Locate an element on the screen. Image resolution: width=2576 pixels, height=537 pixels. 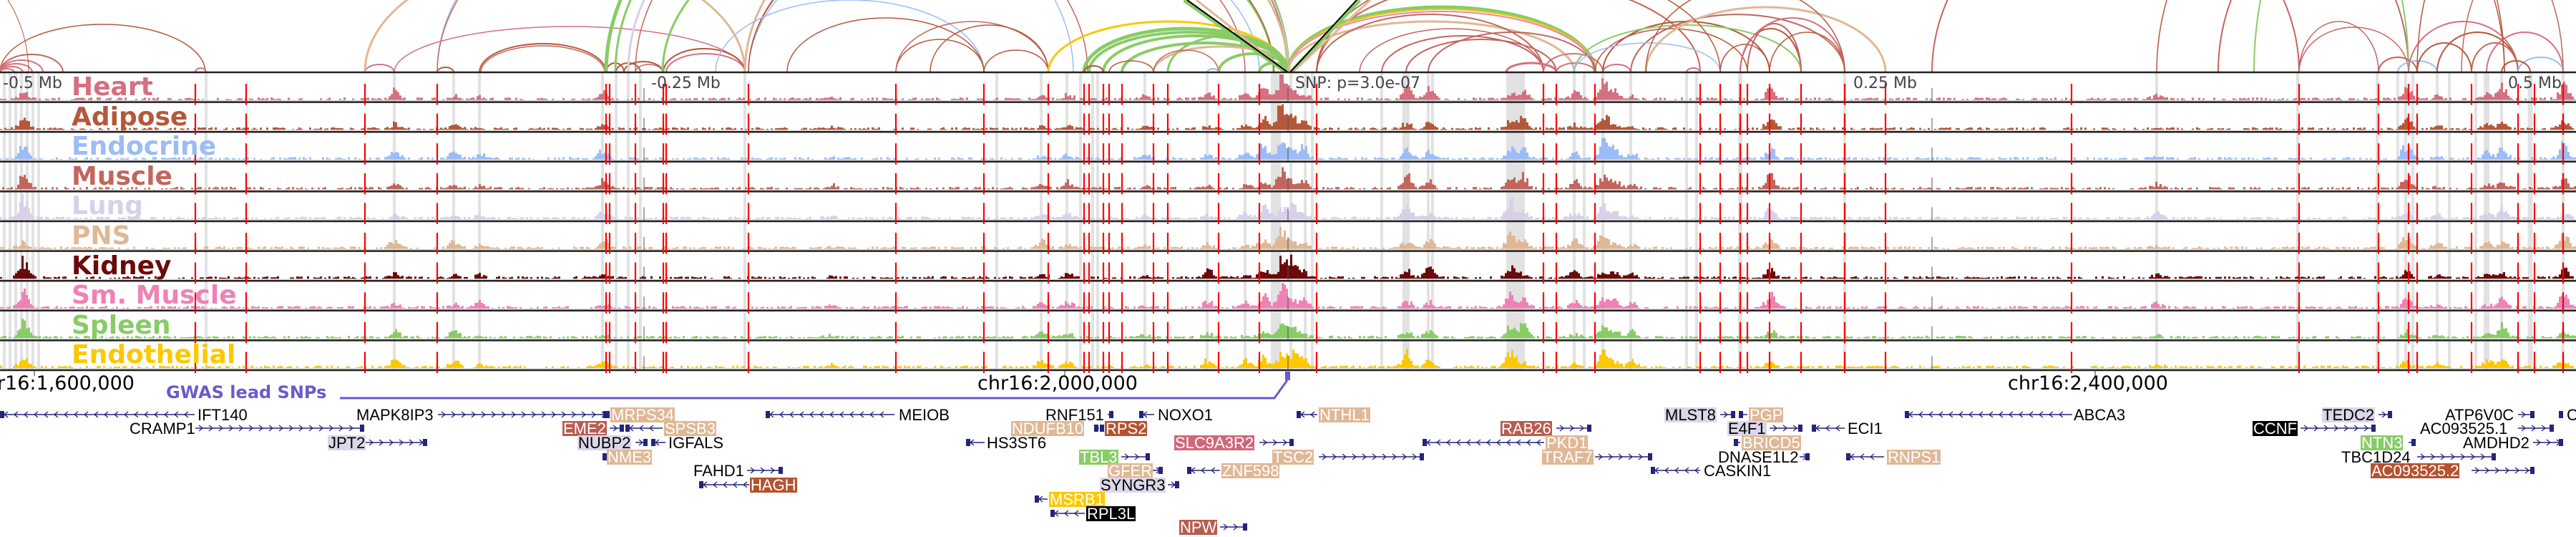
gene-label-rnf151: RNF151 is located at coordinates (1074, 415).